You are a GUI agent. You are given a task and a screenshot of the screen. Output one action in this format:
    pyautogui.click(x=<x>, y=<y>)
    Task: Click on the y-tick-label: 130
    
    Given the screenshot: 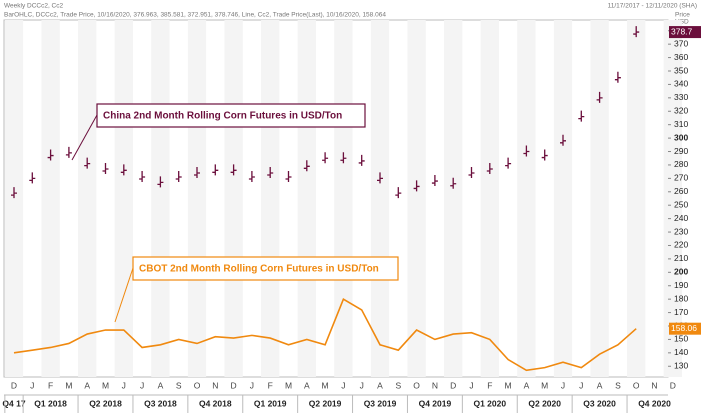 What is the action you would take?
    pyautogui.click(x=681, y=366)
    